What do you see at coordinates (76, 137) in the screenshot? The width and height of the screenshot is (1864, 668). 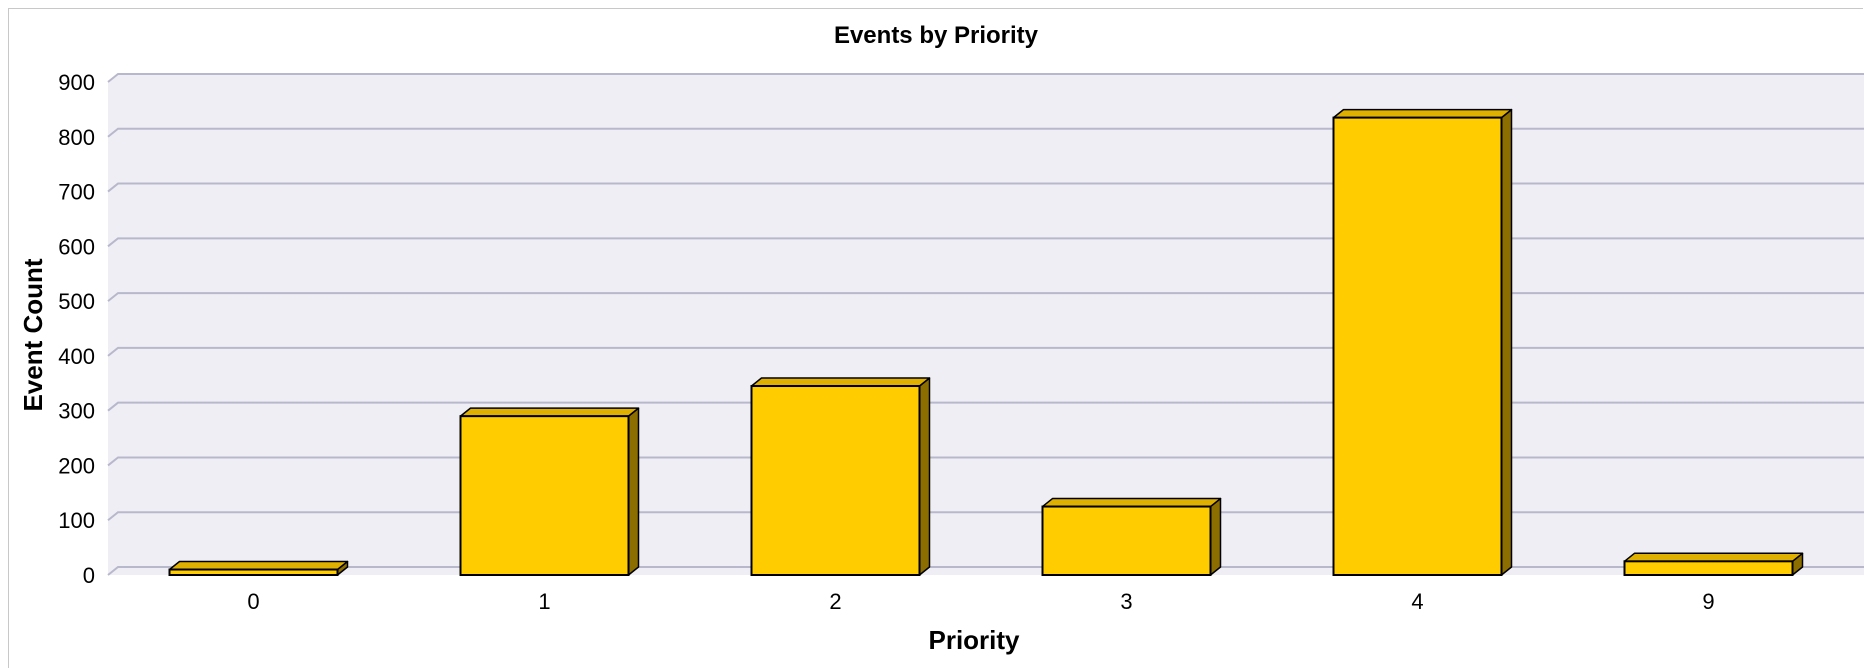 I see `y-tick-label: 800` at bounding box center [76, 137].